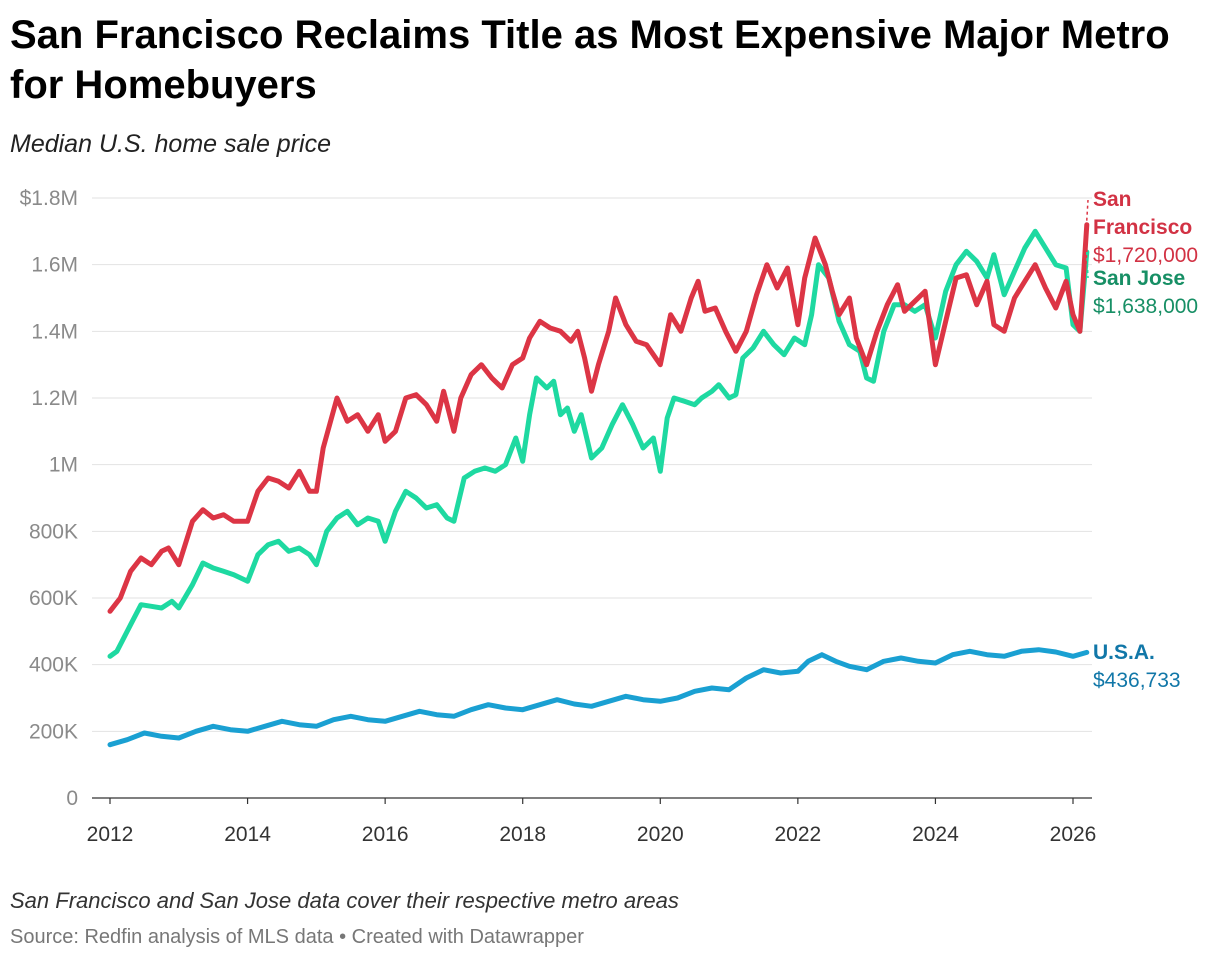  What do you see at coordinates (54, 265) in the screenshot?
I see `y-tick-label: 1.6M` at bounding box center [54, 265].